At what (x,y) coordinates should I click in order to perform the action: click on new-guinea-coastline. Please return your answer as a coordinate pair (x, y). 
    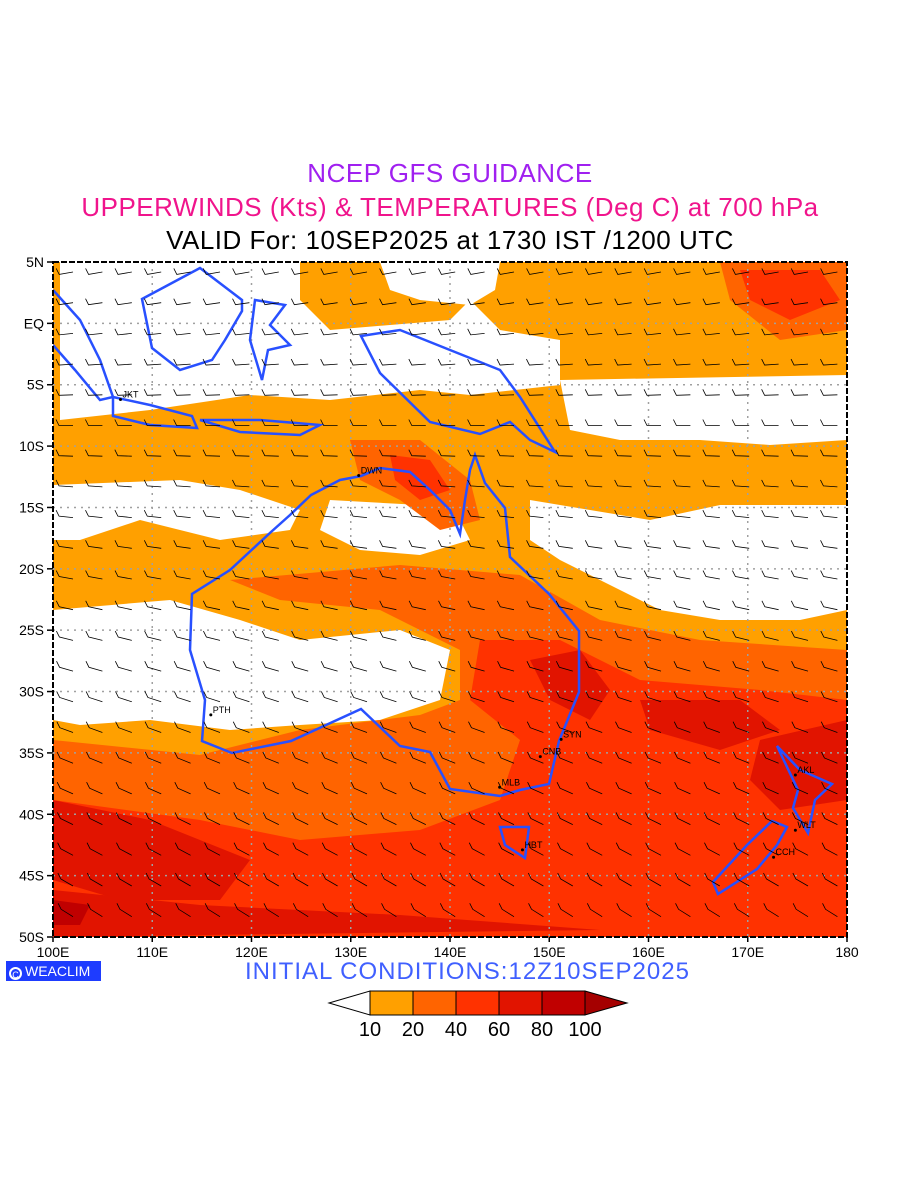
    Looking at the image, I should click on (459, 392).